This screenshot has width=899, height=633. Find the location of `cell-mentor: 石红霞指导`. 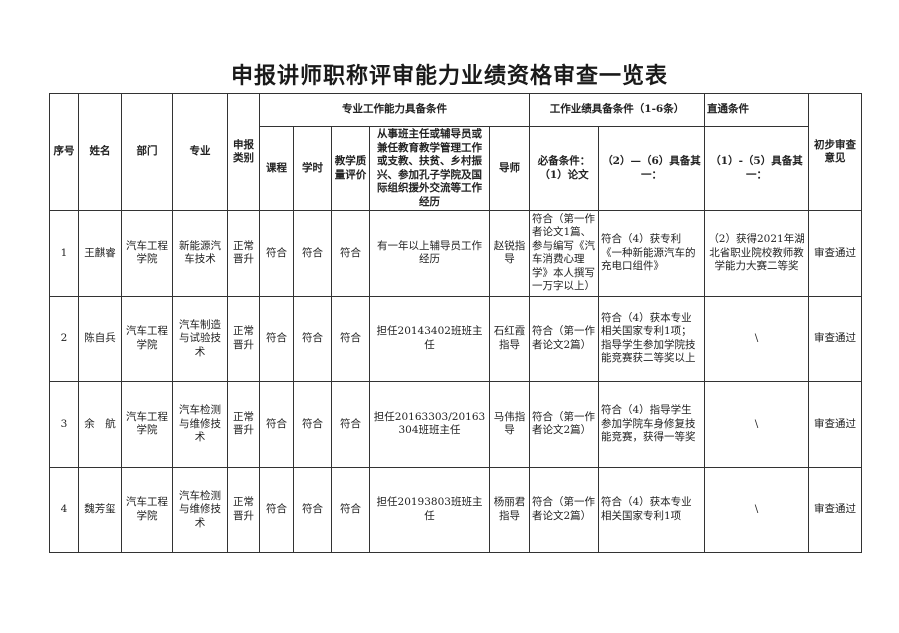

cell-mentor: 石红霞指导 is located at coordinates (509, 338).